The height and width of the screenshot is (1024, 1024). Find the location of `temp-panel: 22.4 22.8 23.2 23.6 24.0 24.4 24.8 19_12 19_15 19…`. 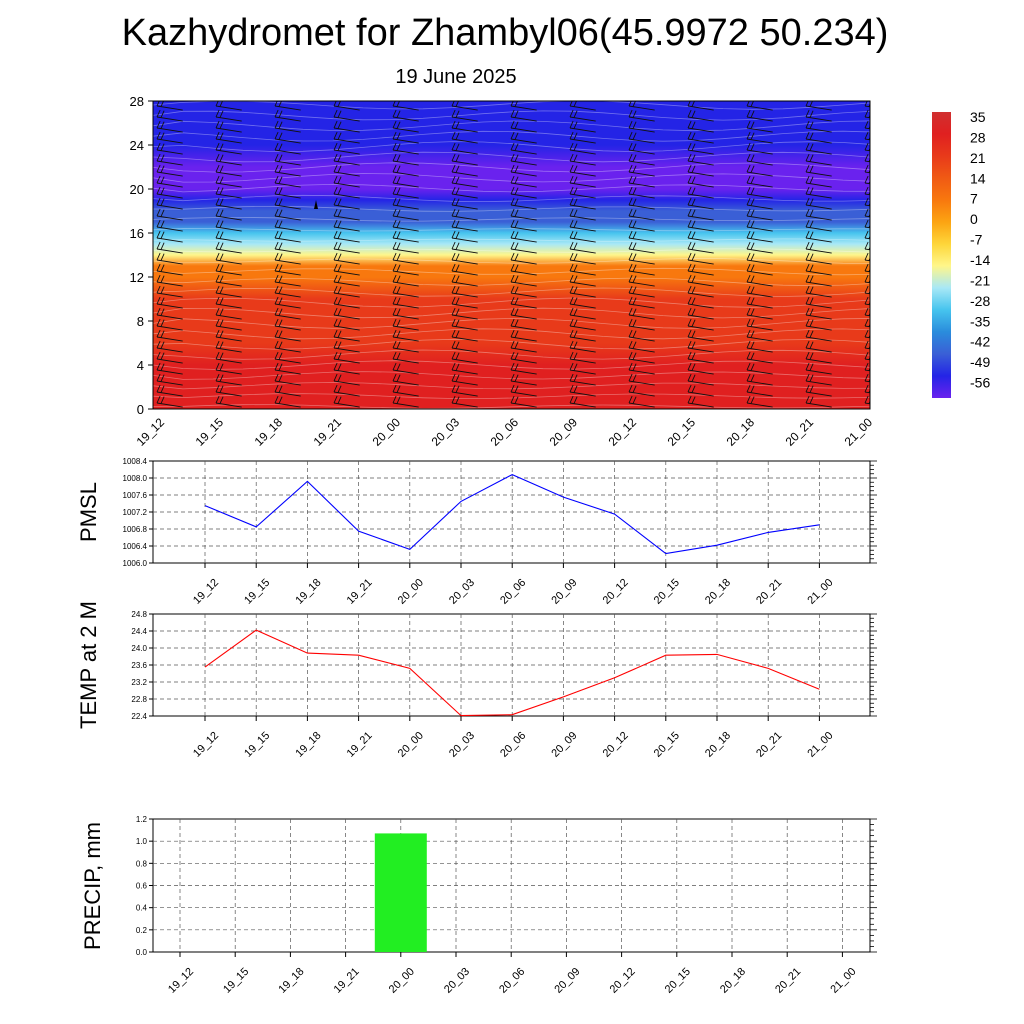

temp-panel: 22.4 22.8 23.2 23.6 24.0 24.4 24.8 19_12 19_15 19… is located at coordinates (476, 680).